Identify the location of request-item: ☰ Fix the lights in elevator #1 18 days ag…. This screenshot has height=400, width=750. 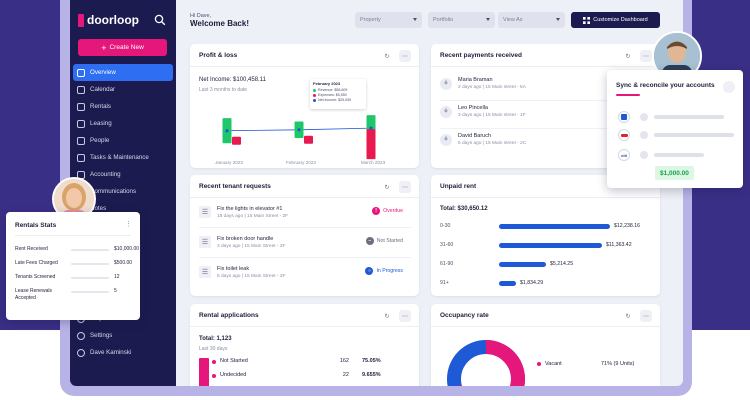
(305, 212).